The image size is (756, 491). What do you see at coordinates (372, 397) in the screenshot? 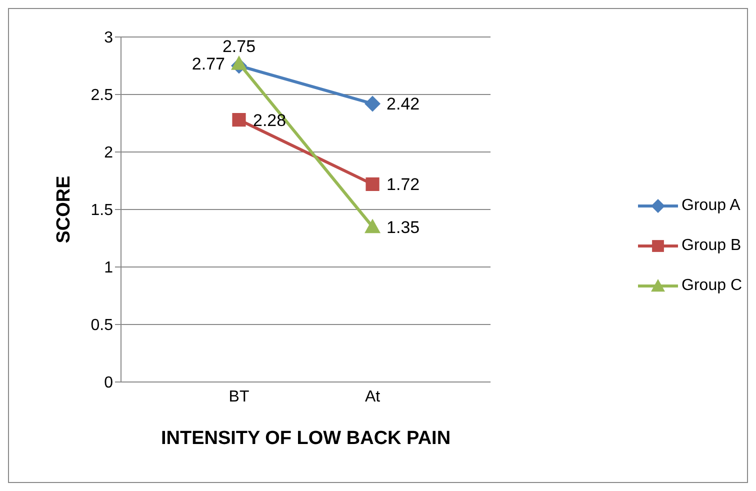
I see `x-tick-label: At` at bounding box center [372, 397].